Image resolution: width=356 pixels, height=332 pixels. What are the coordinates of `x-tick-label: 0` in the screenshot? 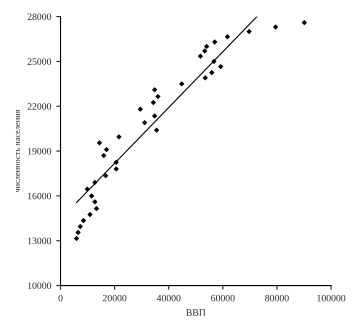 It's located at (60, 298).